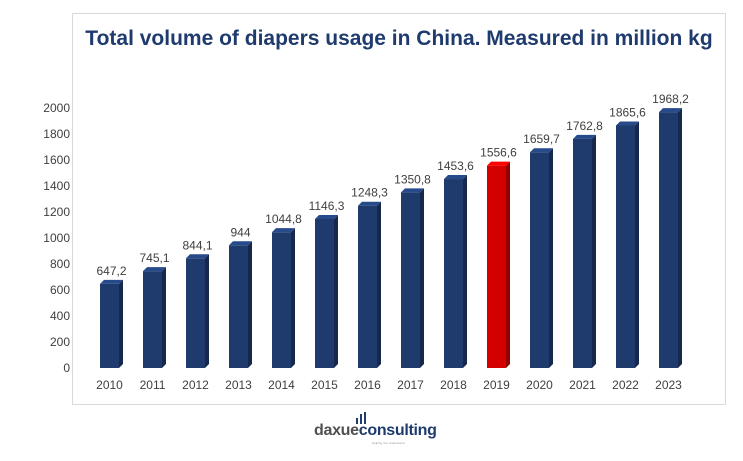  What do you see at coordinates (154, 258) in the screenshot?
I see `data-label-2011: 745,1` at bounding box center [154, 258].